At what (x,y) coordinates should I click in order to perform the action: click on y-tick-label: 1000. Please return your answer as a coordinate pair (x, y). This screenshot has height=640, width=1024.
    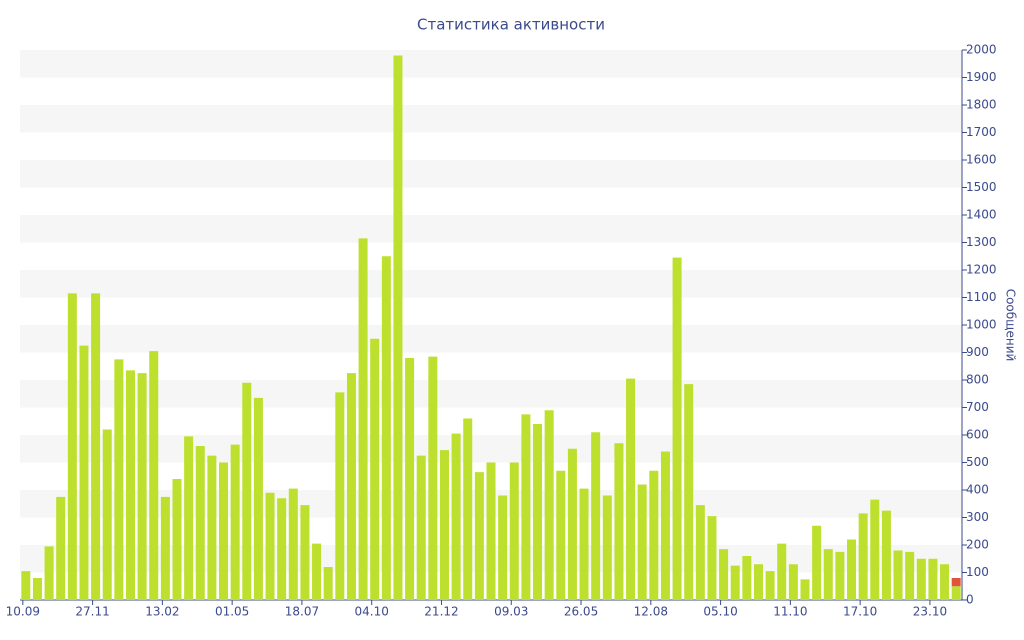
    Looking at the image, I should click on (981, 325).